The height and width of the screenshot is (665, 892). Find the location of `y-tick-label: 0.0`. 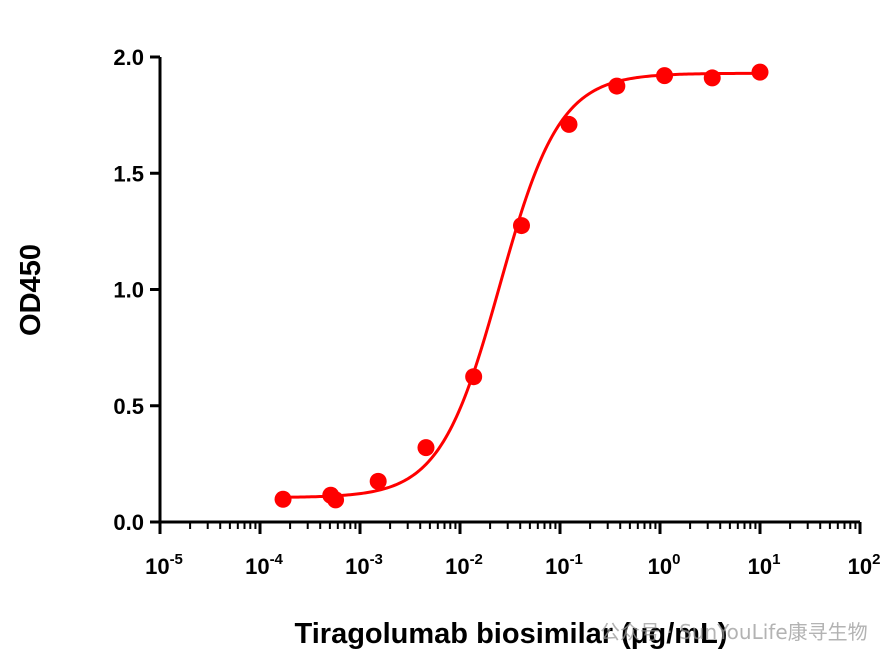

y-tick-label: 0.0 is located at coordinates (128, 522).